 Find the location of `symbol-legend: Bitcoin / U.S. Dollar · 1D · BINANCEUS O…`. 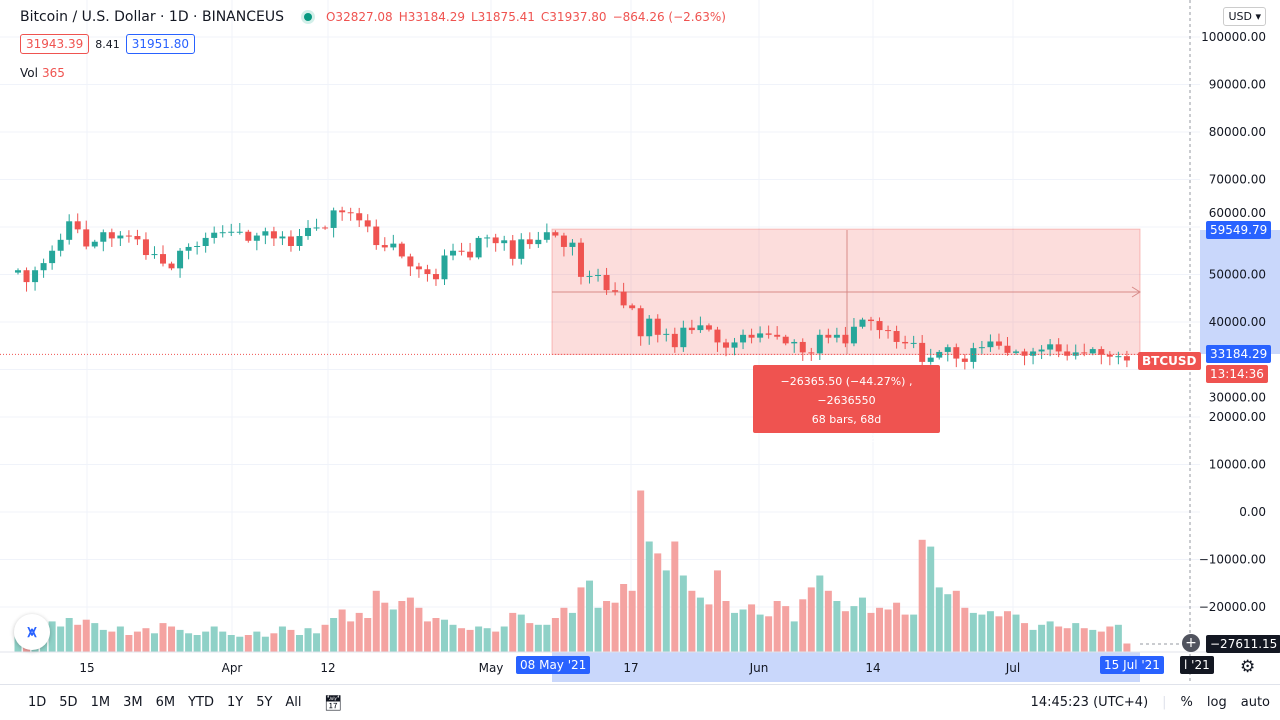

symbol-legend: Bitcoin / U.S. Dollar · 1D · BINANCEUS O… is located at coordinates (373, 17).